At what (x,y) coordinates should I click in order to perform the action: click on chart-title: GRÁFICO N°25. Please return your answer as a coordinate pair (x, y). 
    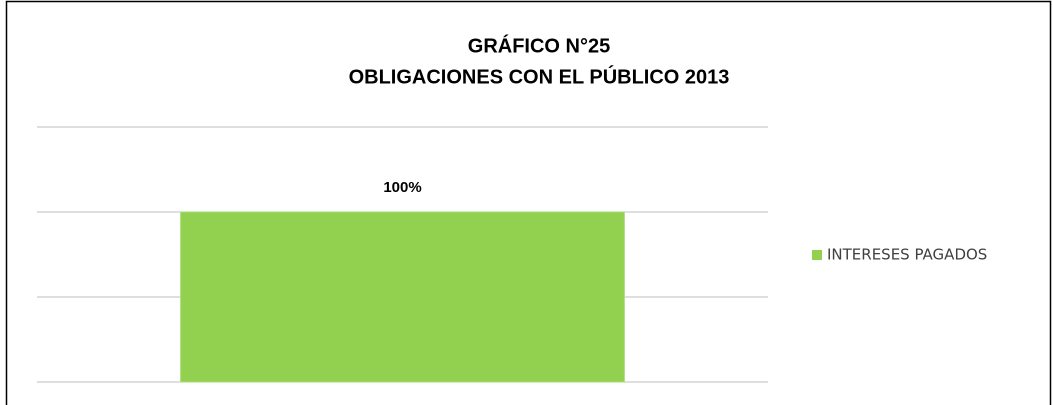
    Looking at the image, I should click on (539, 45).